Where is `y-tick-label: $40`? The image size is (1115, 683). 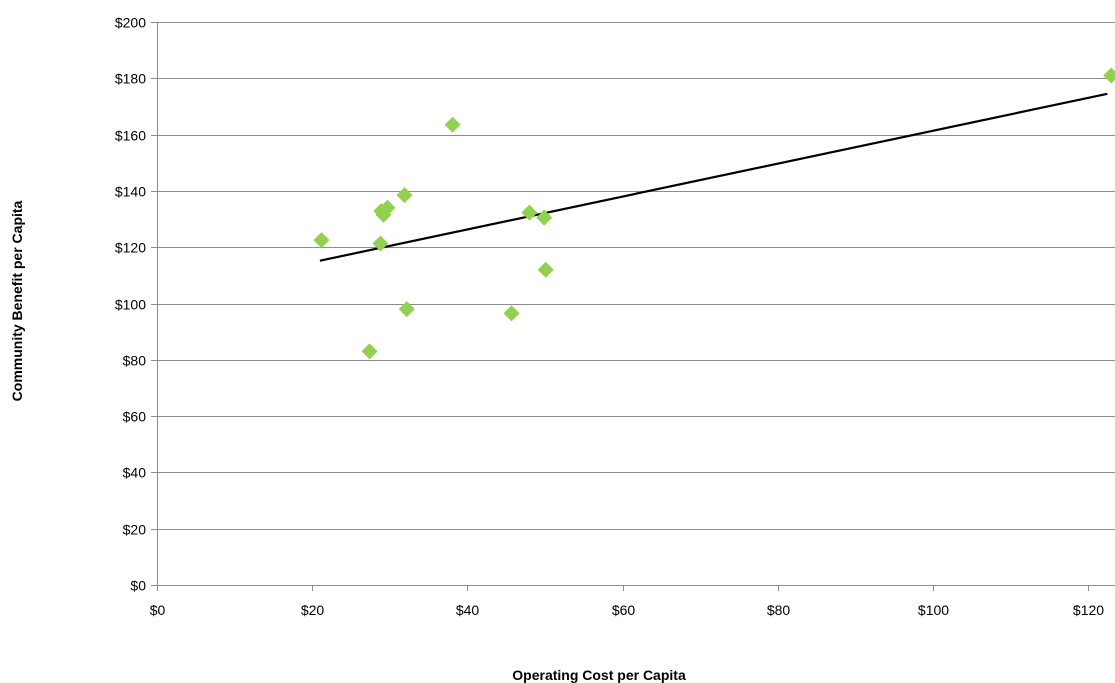 y-tick-label: $40 is located at coordinates (135, 473).